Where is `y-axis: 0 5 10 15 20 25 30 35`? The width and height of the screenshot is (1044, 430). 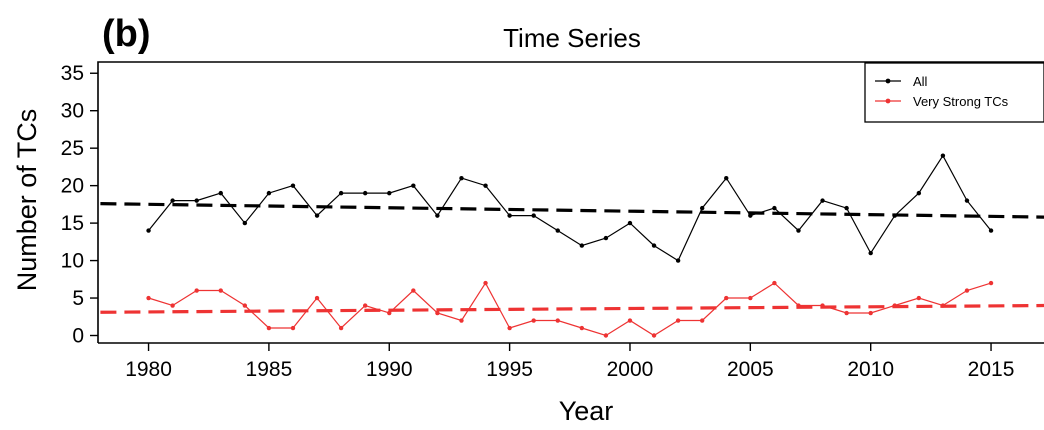
y-axis: 0 5 10 15 20 25 30 35 is located at coordinates (79, 205).